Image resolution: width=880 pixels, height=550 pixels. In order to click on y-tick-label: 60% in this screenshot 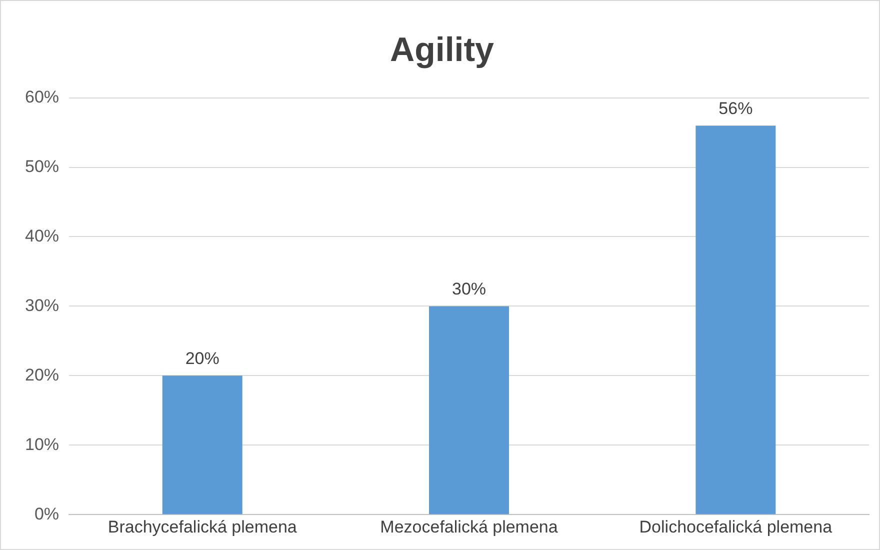, I will do `click(42, 96)`.